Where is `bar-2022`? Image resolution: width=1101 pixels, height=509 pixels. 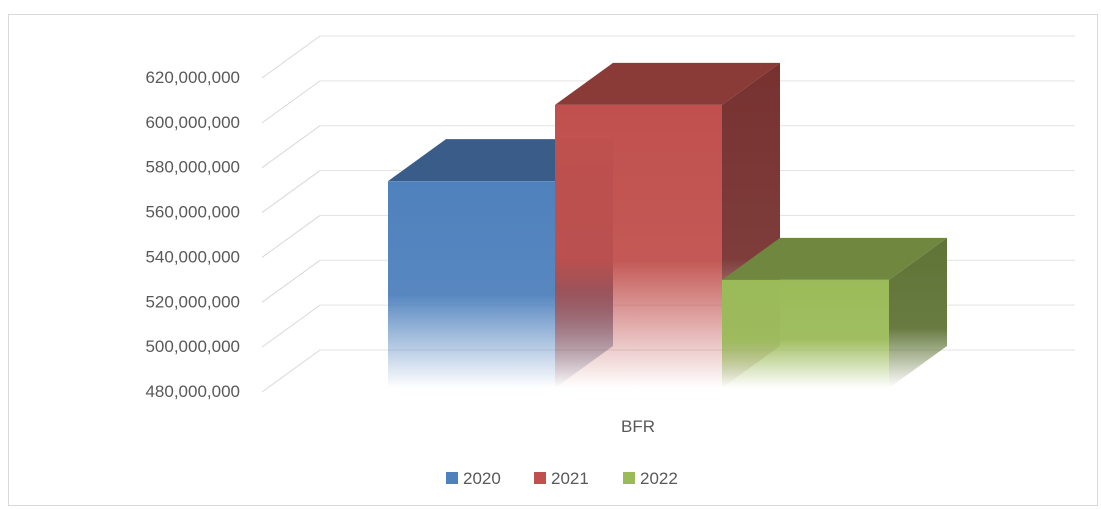 bar-2022 is located at coordinates (834, 312).